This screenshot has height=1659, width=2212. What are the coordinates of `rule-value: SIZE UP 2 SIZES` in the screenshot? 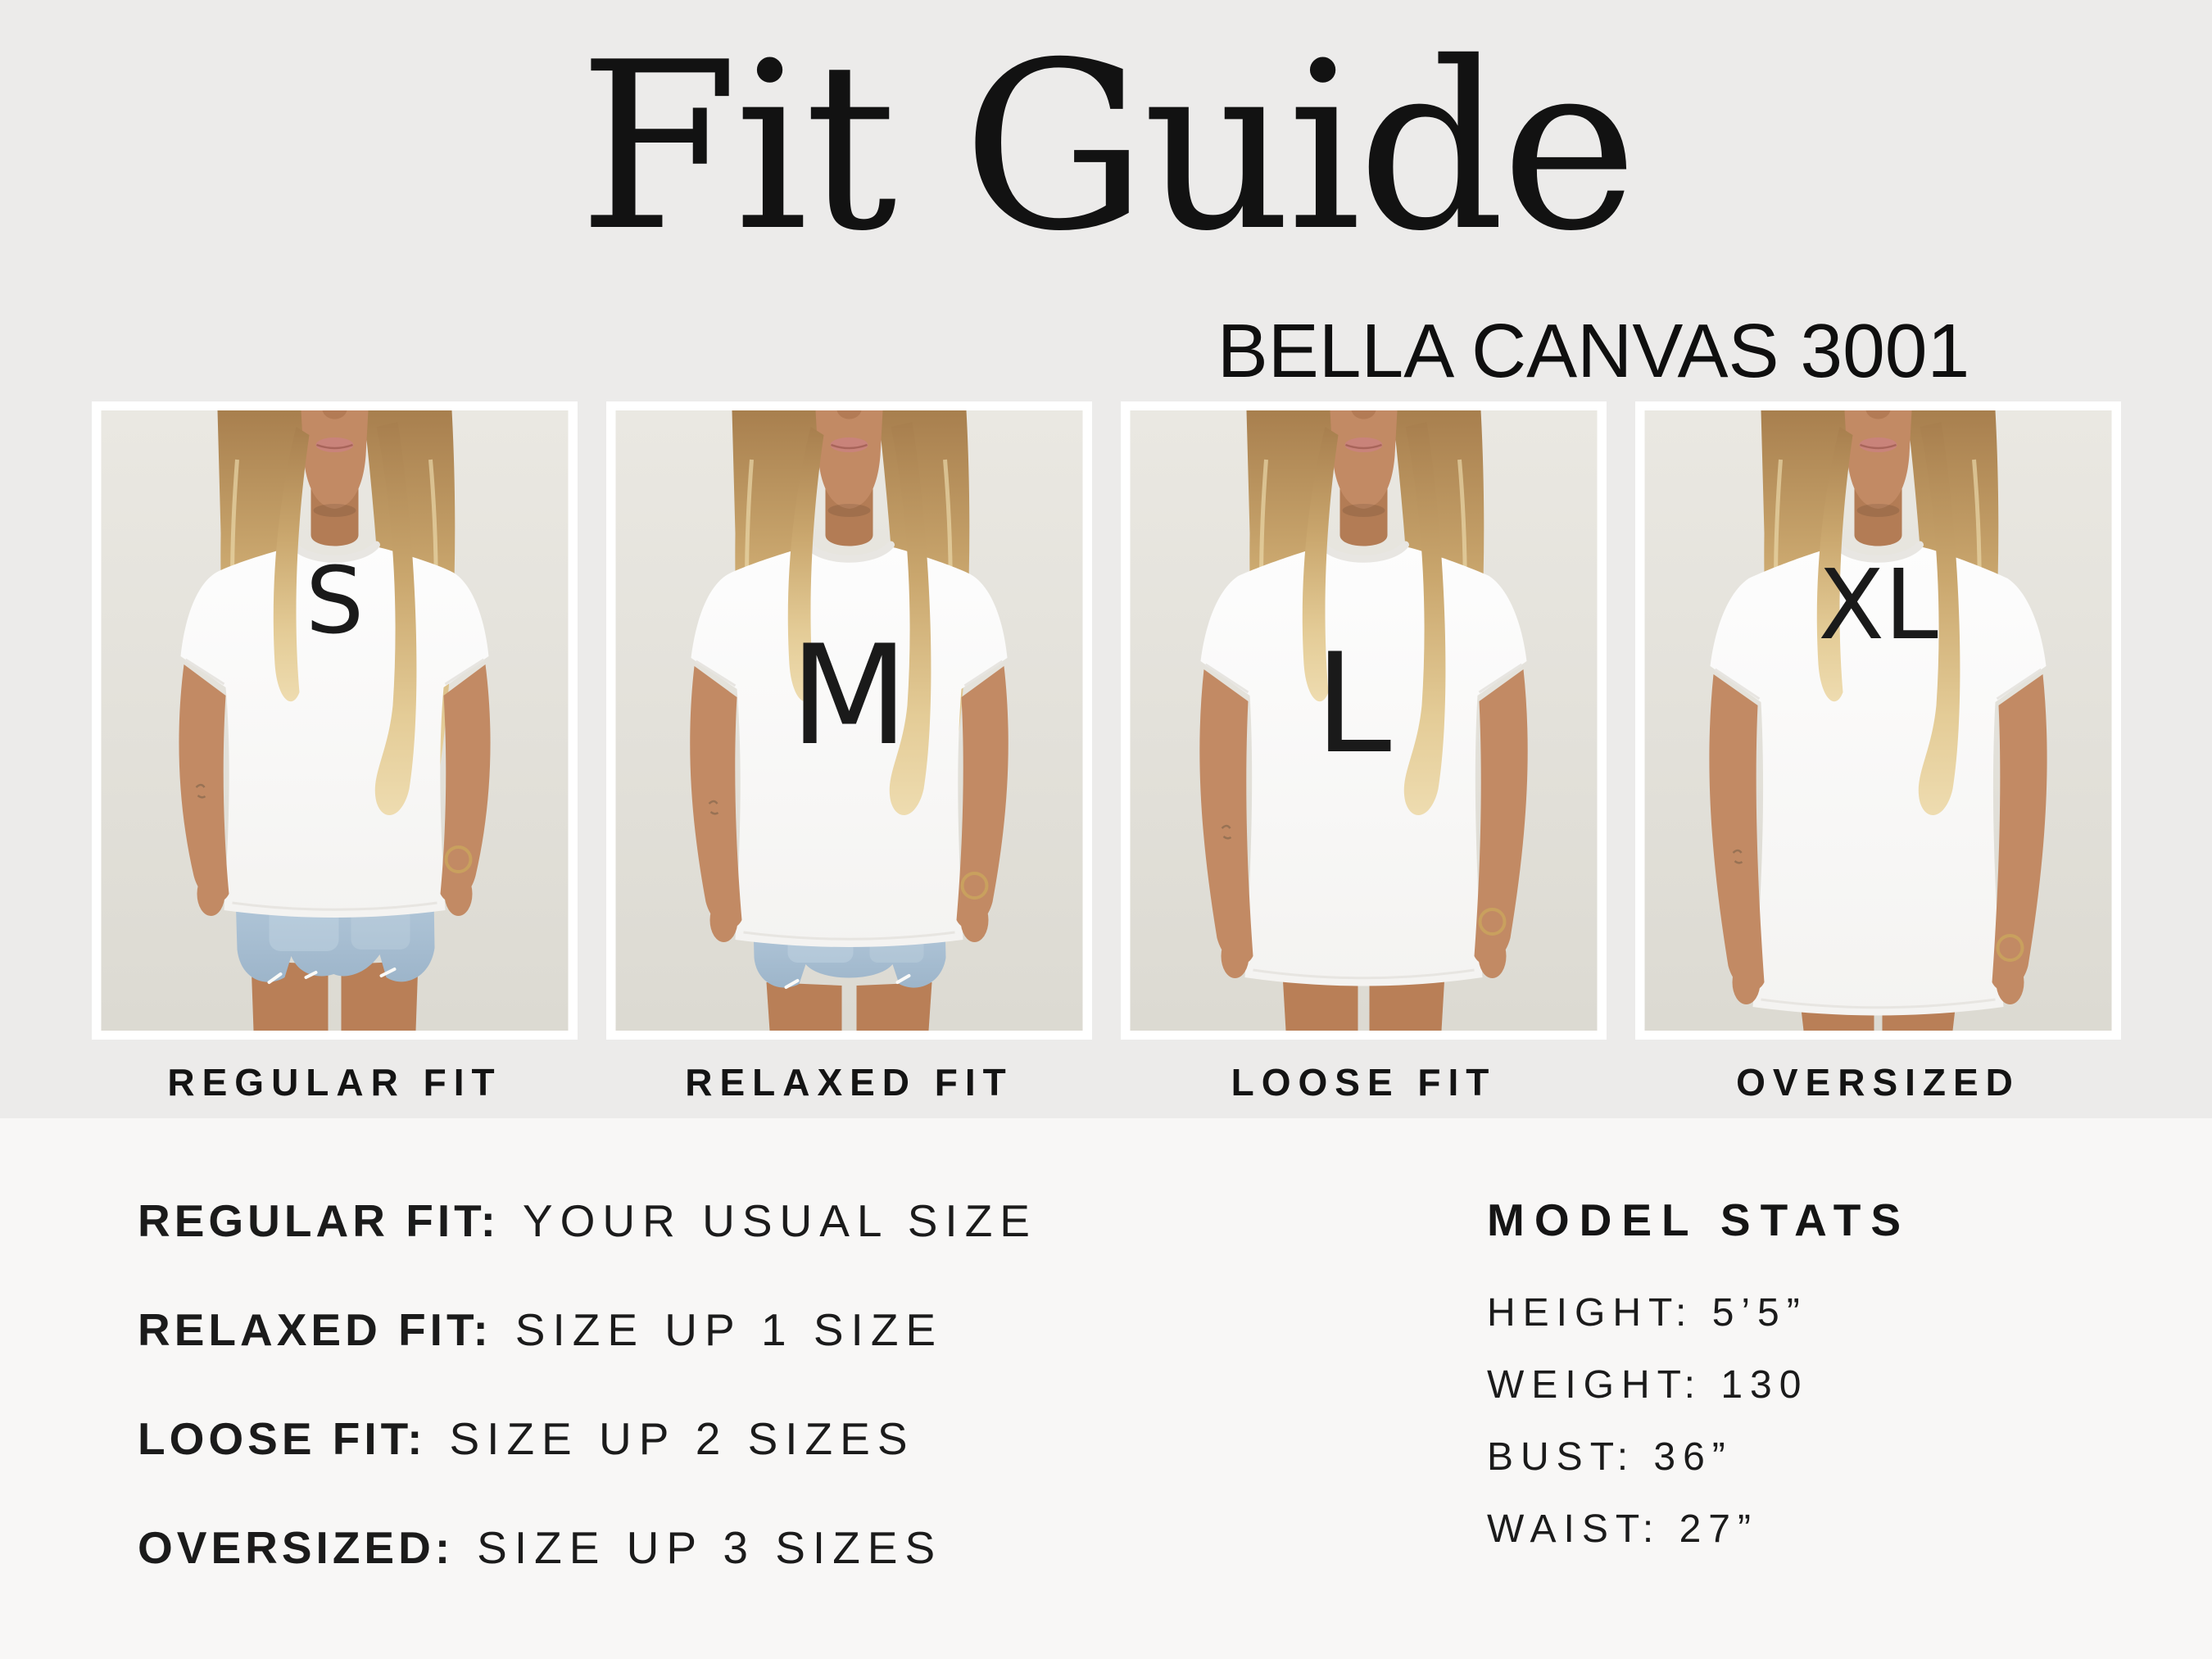 It's located at (682, 1438).